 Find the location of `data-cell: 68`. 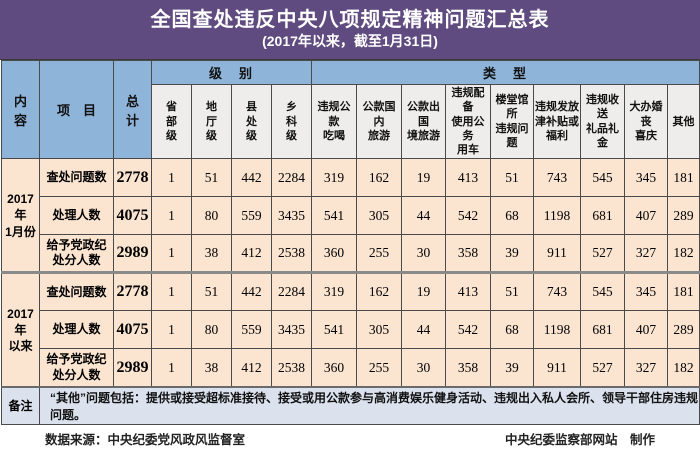

data-cell: 68 is located at coordinates (512, 216).